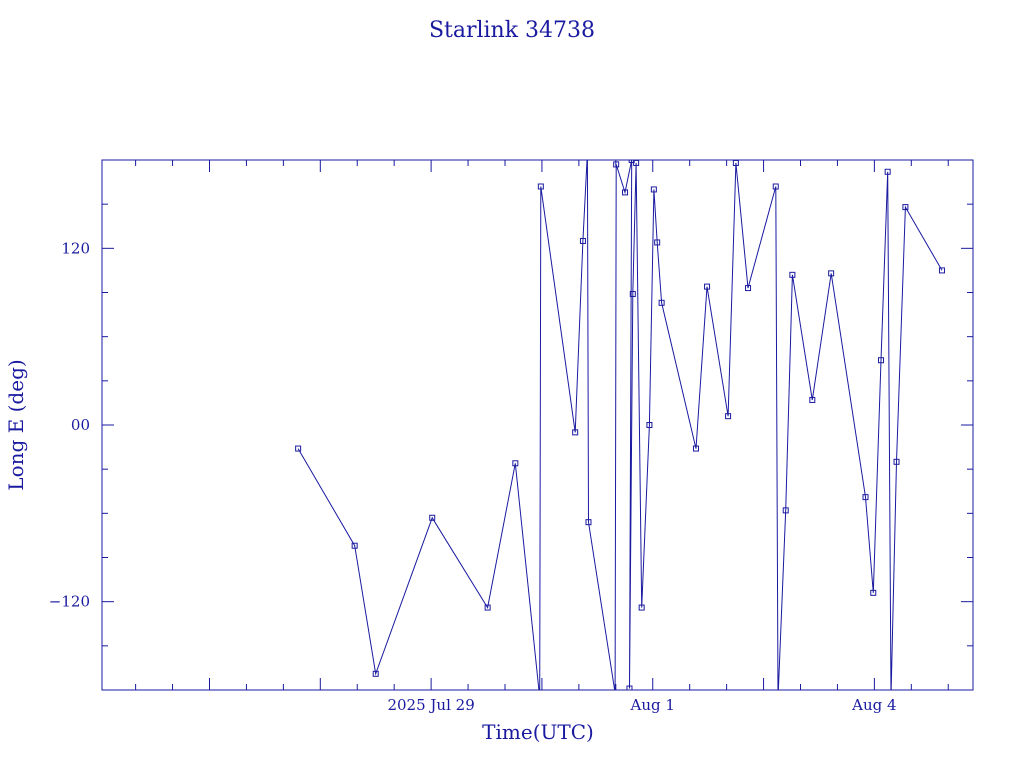 The width and height of the screenshot is (1024, 768). Describe the element at coordinates (69, 602) in the screenshot. I see `y-tick-label: −120` at that location.